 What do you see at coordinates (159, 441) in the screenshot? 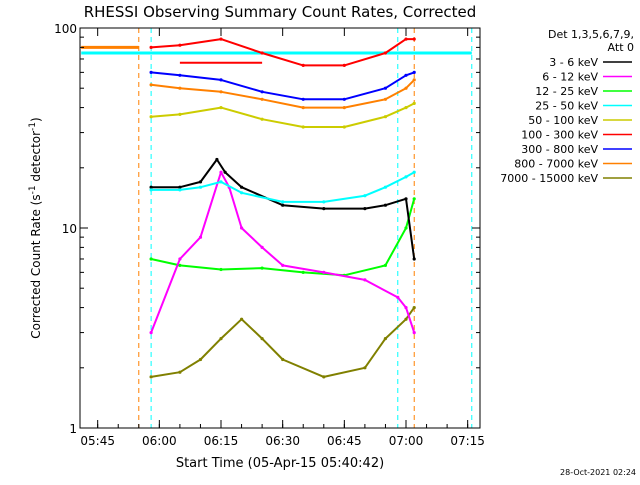
I see `x-tick-label-1: 06:00` at bounding box center [159, 441].